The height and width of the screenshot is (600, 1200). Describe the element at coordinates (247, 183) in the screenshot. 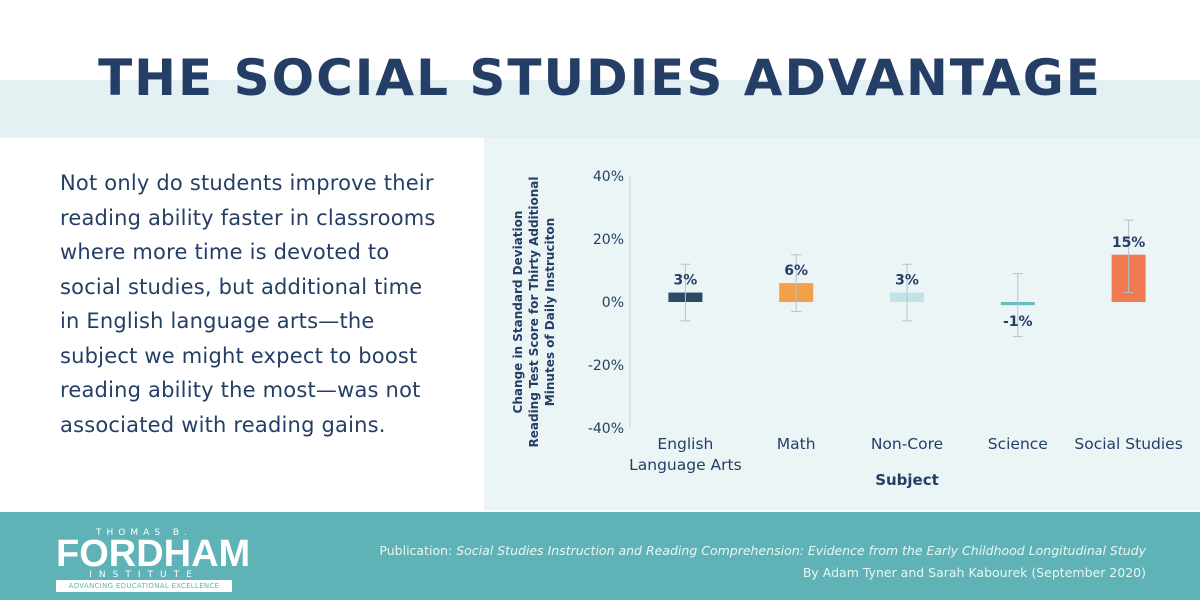

I see `intro-line: Not only do students improve their` at that location.